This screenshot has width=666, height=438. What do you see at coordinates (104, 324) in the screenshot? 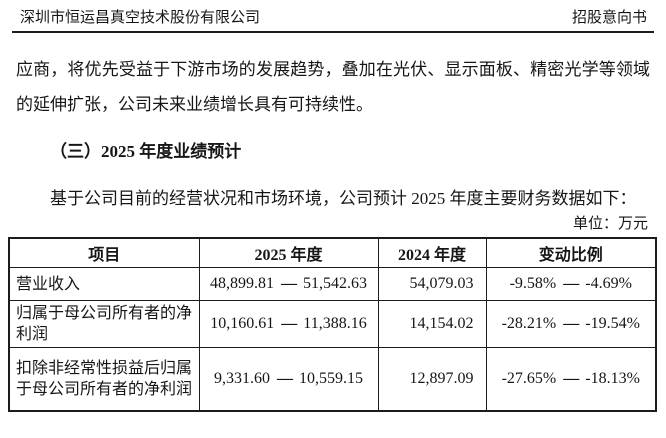
I see `item-cell: 归属于母公司所有者的净利润` at bounding box center [104, 324].